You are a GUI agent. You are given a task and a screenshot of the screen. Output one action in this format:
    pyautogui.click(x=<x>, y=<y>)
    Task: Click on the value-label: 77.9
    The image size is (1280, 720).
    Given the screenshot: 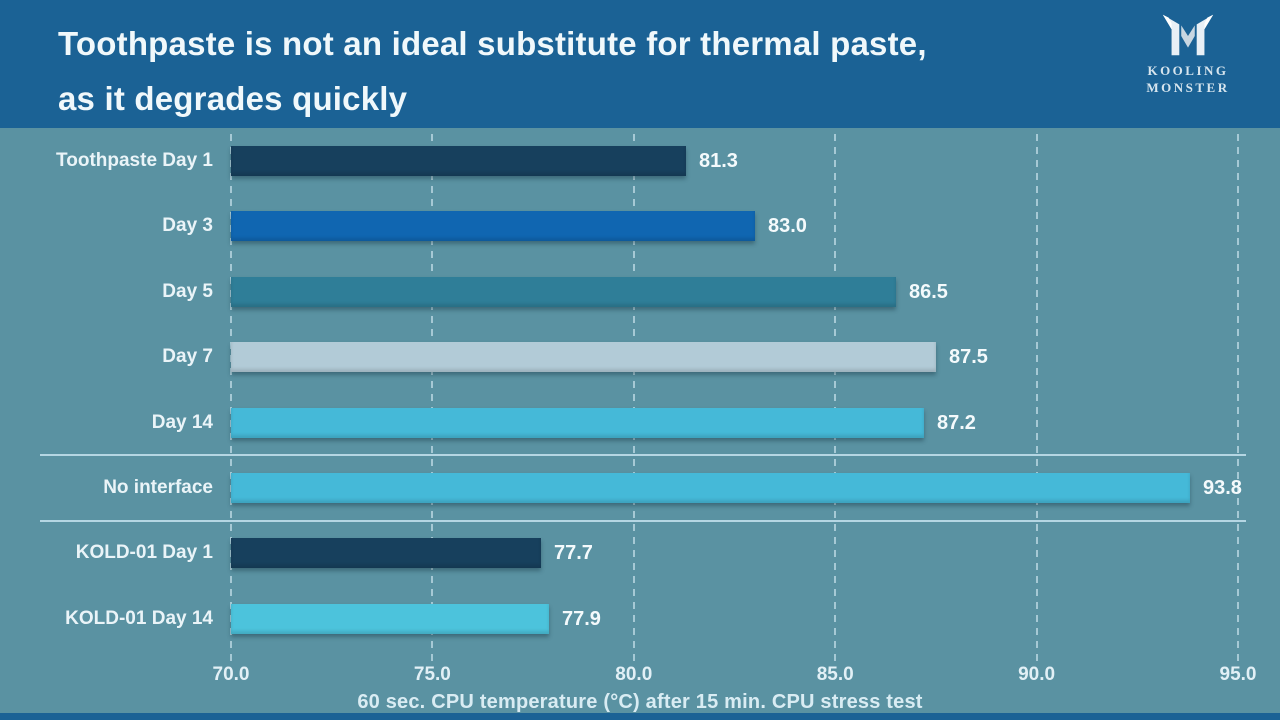 What is the action you would take?
    pyautogui.click(x=581, y=619)
    